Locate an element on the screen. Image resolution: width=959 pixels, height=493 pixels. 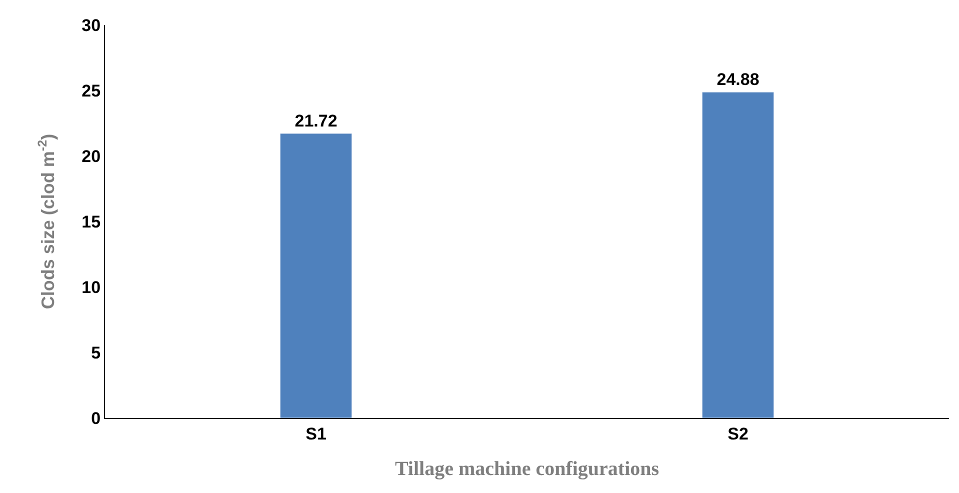
x-tick-label: S1 is located at coordinates (316, 434).